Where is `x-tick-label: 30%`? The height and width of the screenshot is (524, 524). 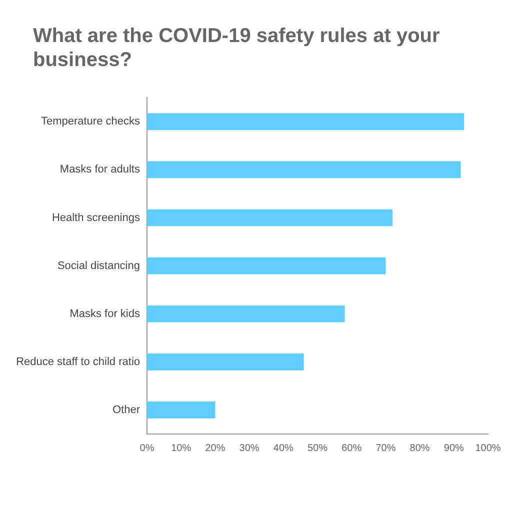 x-tick-label: 30% is located at coordinates (249, 448).